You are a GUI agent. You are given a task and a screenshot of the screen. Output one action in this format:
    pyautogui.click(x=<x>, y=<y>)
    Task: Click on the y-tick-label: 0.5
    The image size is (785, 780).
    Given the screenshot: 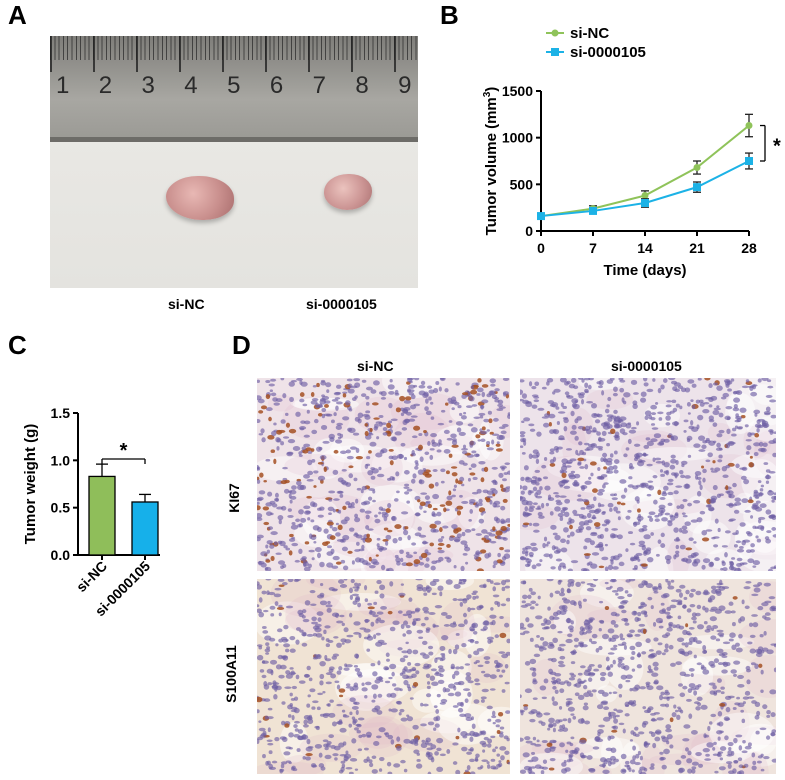 What is the action you would take?
    pyautogui.click(x=61, y=508)
    